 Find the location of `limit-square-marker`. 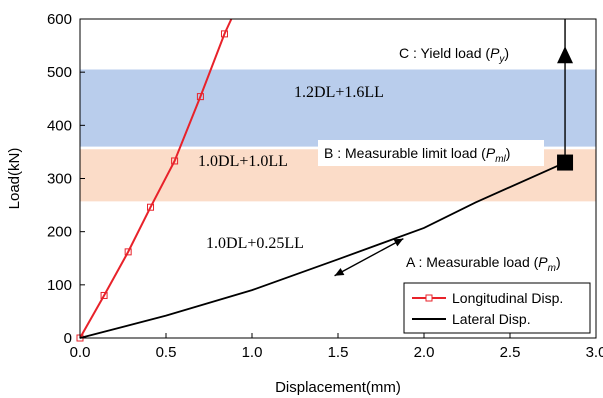

limit-square-marker is located at coordinates (565, 162).